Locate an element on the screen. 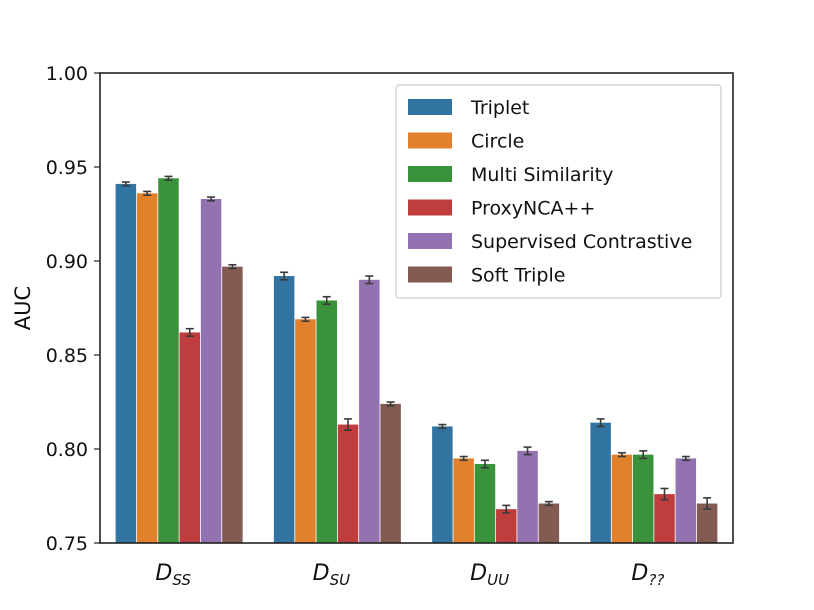 This screenshot has width=814, height=610. bar-circle-qq is located at coordinates (622, 498).